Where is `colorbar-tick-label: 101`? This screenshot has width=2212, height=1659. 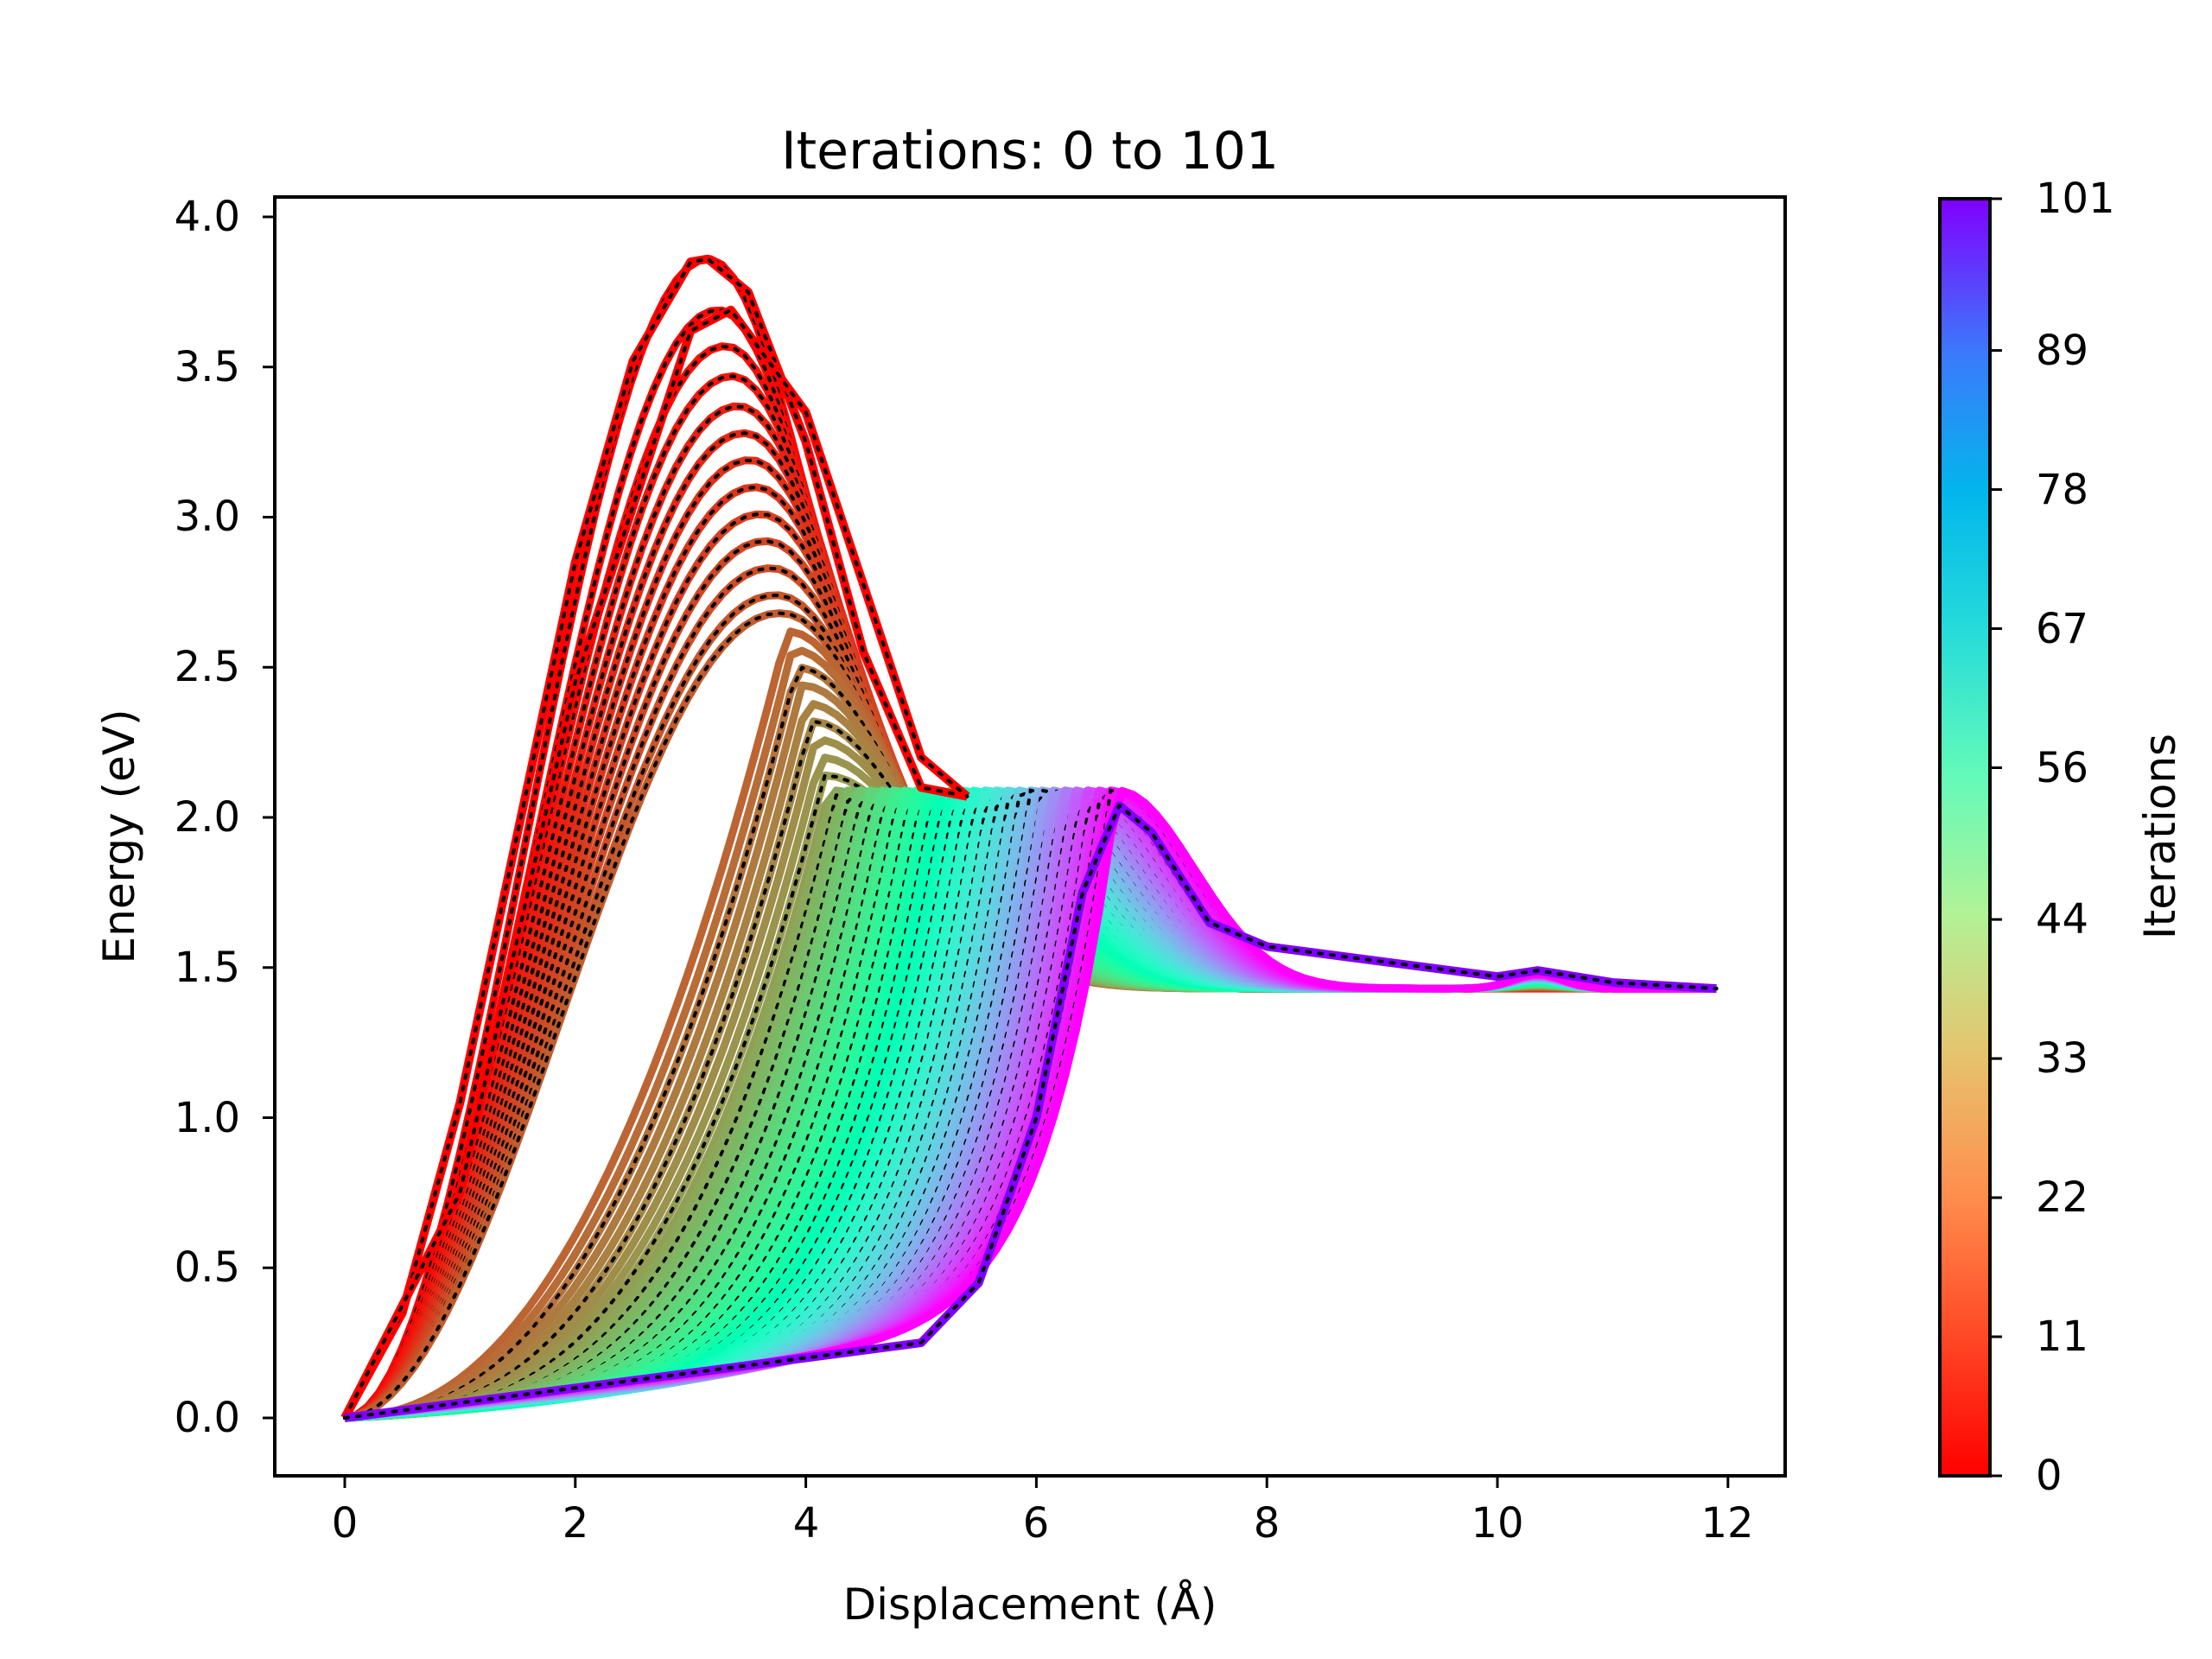 colorbar-tick-label: 101 is located at coordinates (2075, 199).